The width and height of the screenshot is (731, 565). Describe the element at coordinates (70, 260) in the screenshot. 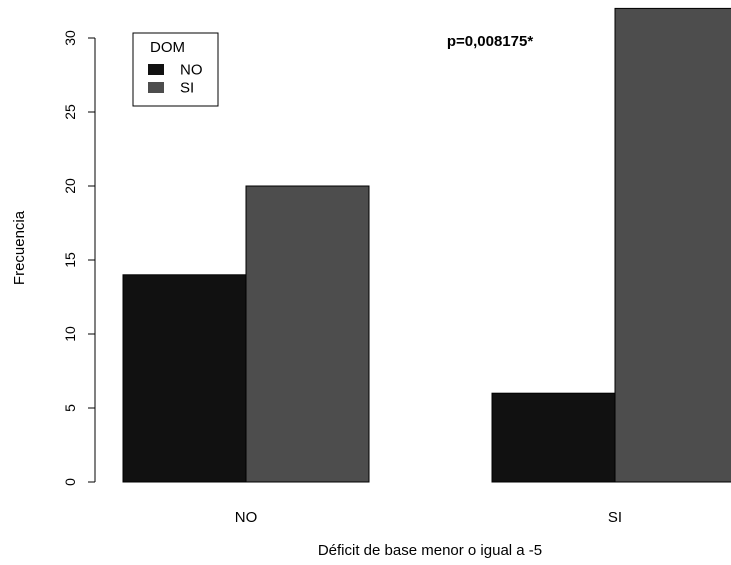

I see `y-tick-label: 15` at that location.